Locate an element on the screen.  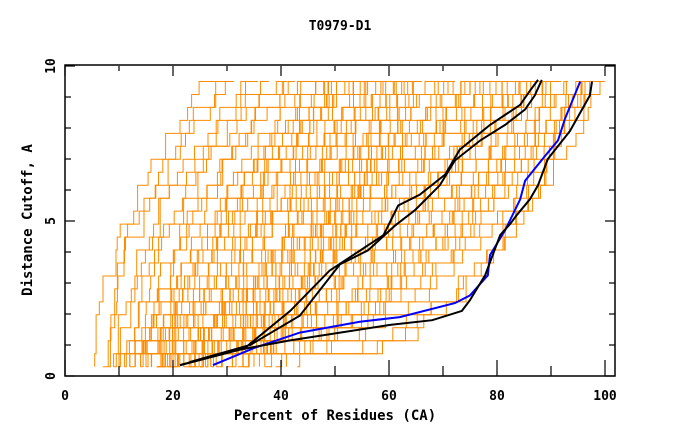
x-tick-label: 80 is located at coordinates (497, 396).